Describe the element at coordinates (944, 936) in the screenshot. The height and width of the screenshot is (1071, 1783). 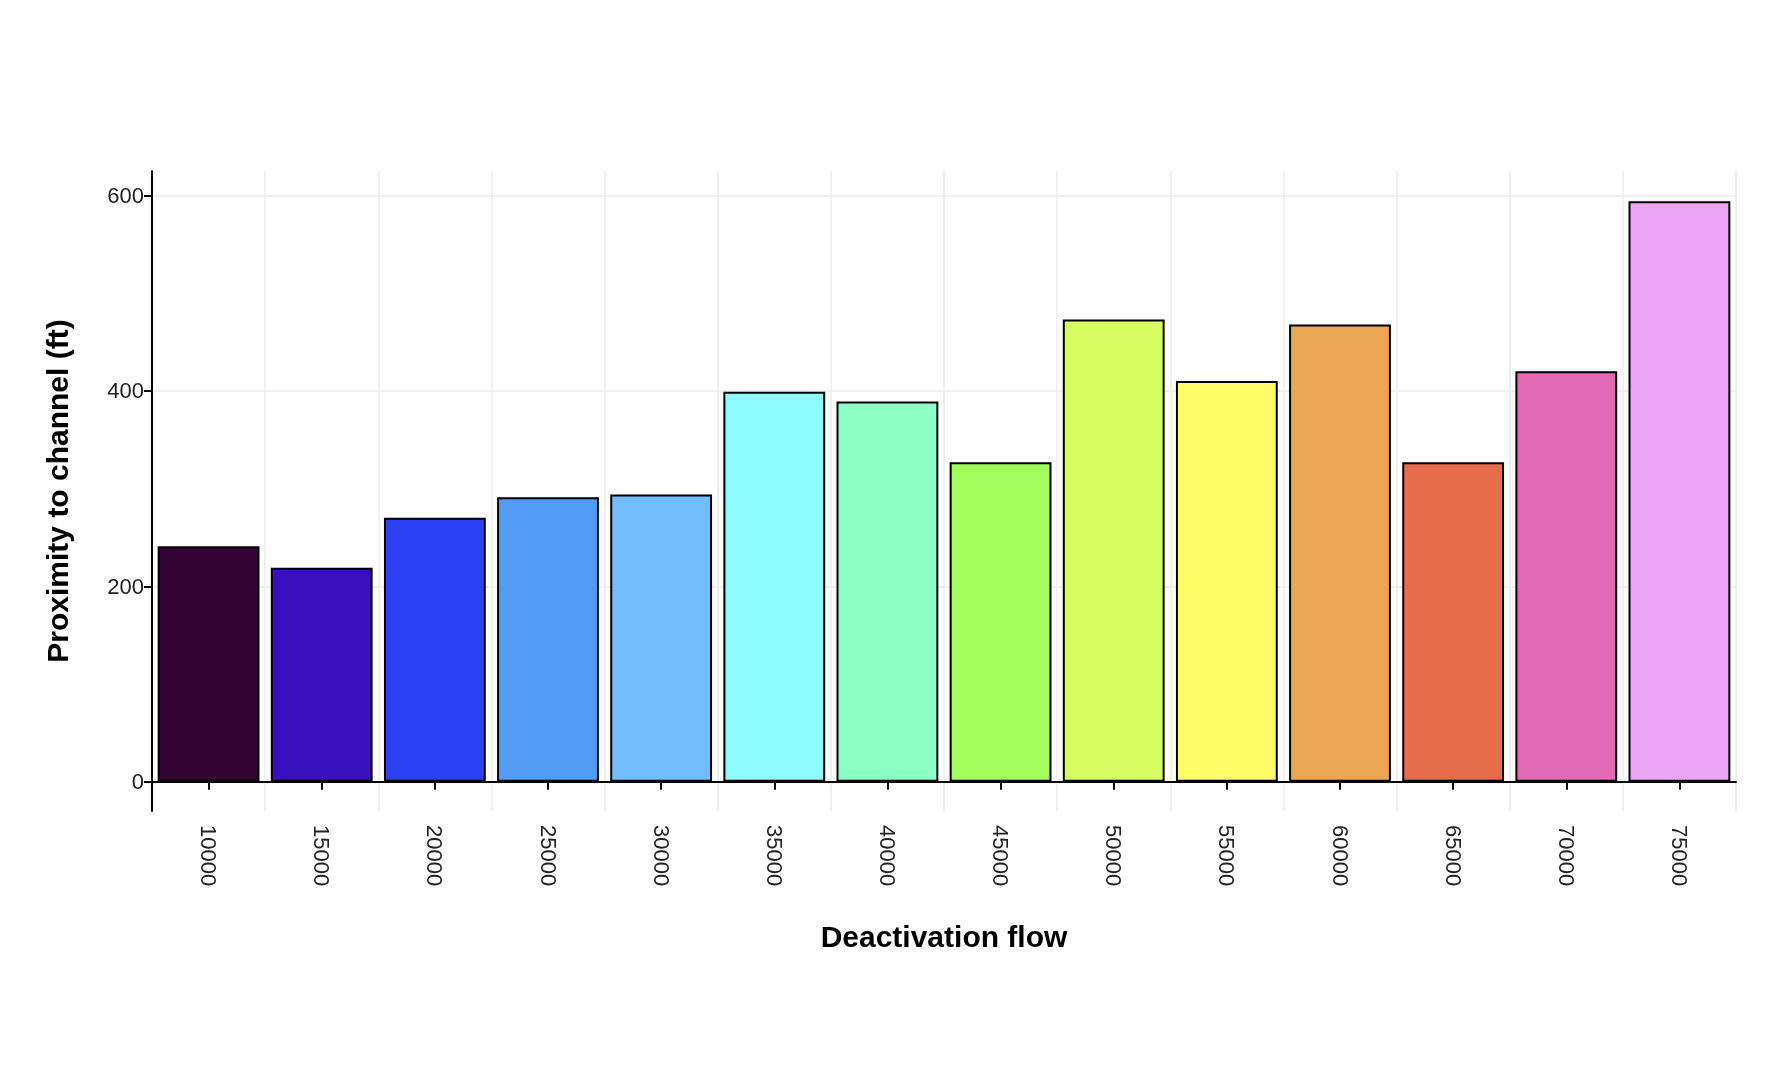
I see `x-axis-title: Deactivation flow` at that location.